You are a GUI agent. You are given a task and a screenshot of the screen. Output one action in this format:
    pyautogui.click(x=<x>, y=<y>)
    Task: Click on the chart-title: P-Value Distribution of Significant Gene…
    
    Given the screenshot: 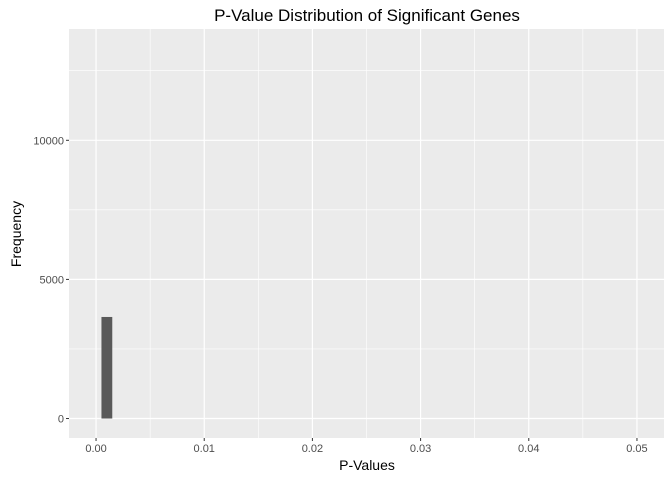 What is the action you would take?
    pyautogui.click(x=367, y=15)
    